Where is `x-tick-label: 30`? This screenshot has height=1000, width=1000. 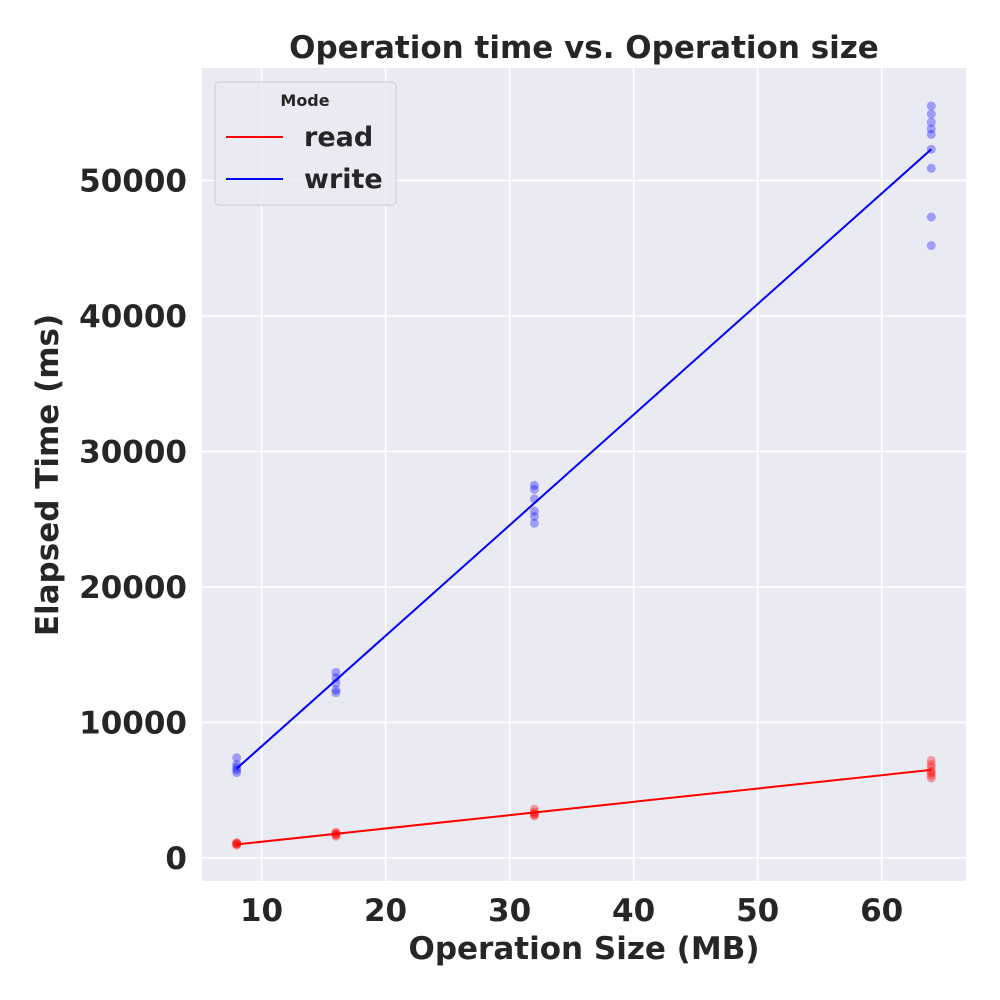 x-tick-label: 30 is located at coordinates (509, 911).